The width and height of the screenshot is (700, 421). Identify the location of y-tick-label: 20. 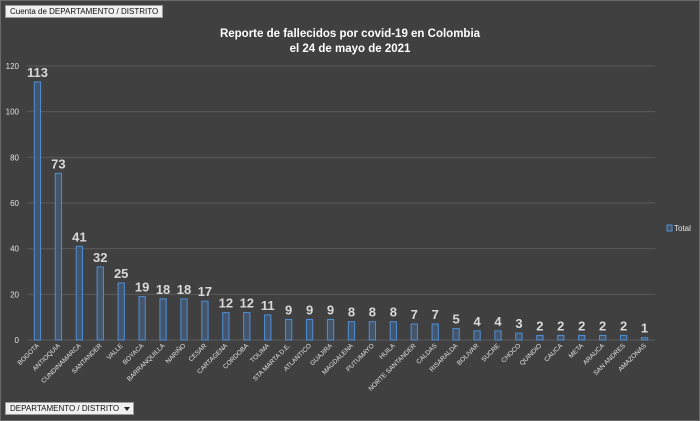
(14, 294).